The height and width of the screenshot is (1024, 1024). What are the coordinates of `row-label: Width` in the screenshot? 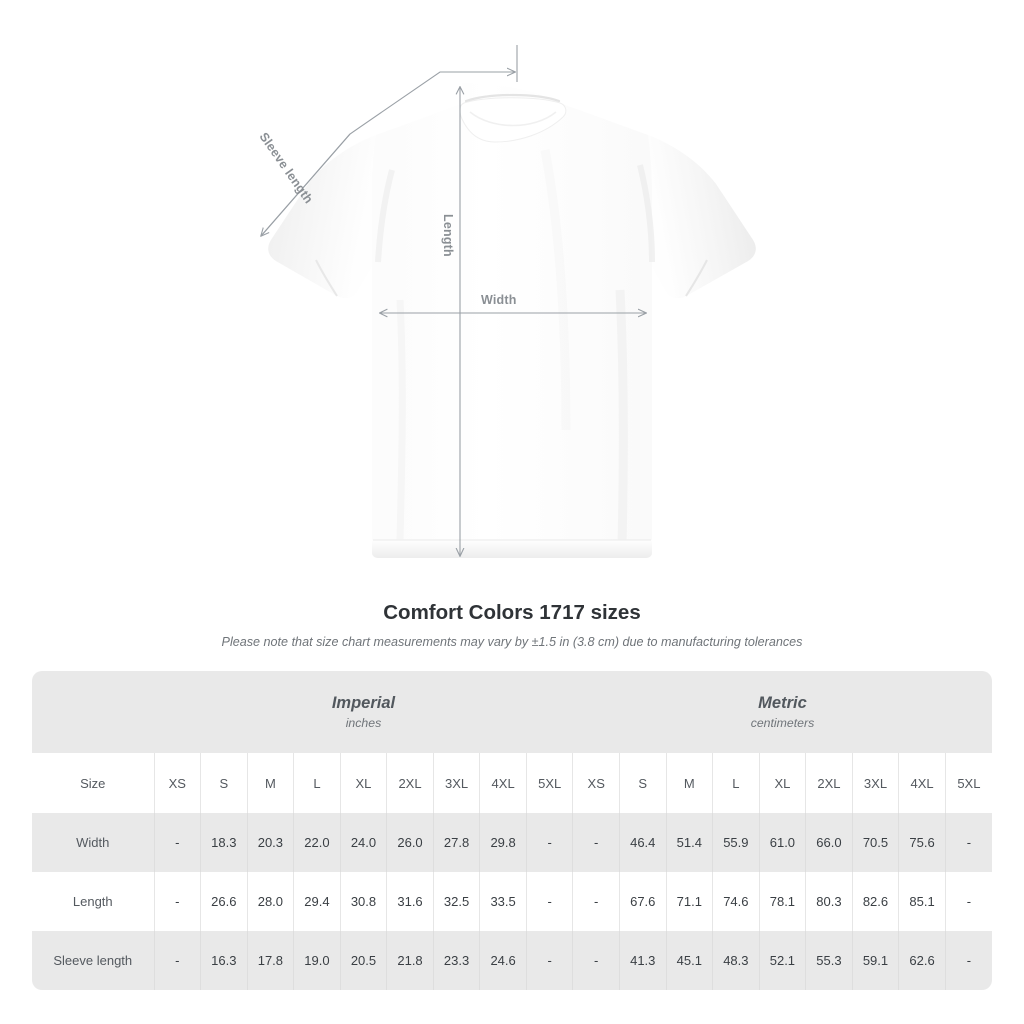 It's located at (93, 842).